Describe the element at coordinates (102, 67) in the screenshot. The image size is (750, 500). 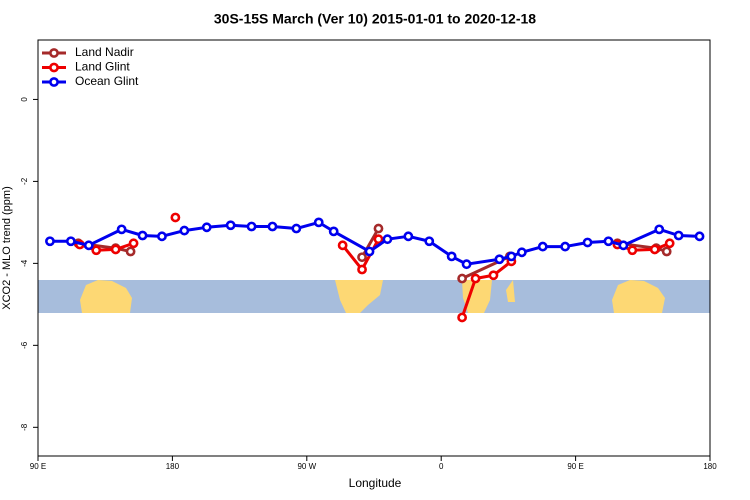
I see `legend-label: Land Glint` at that location.